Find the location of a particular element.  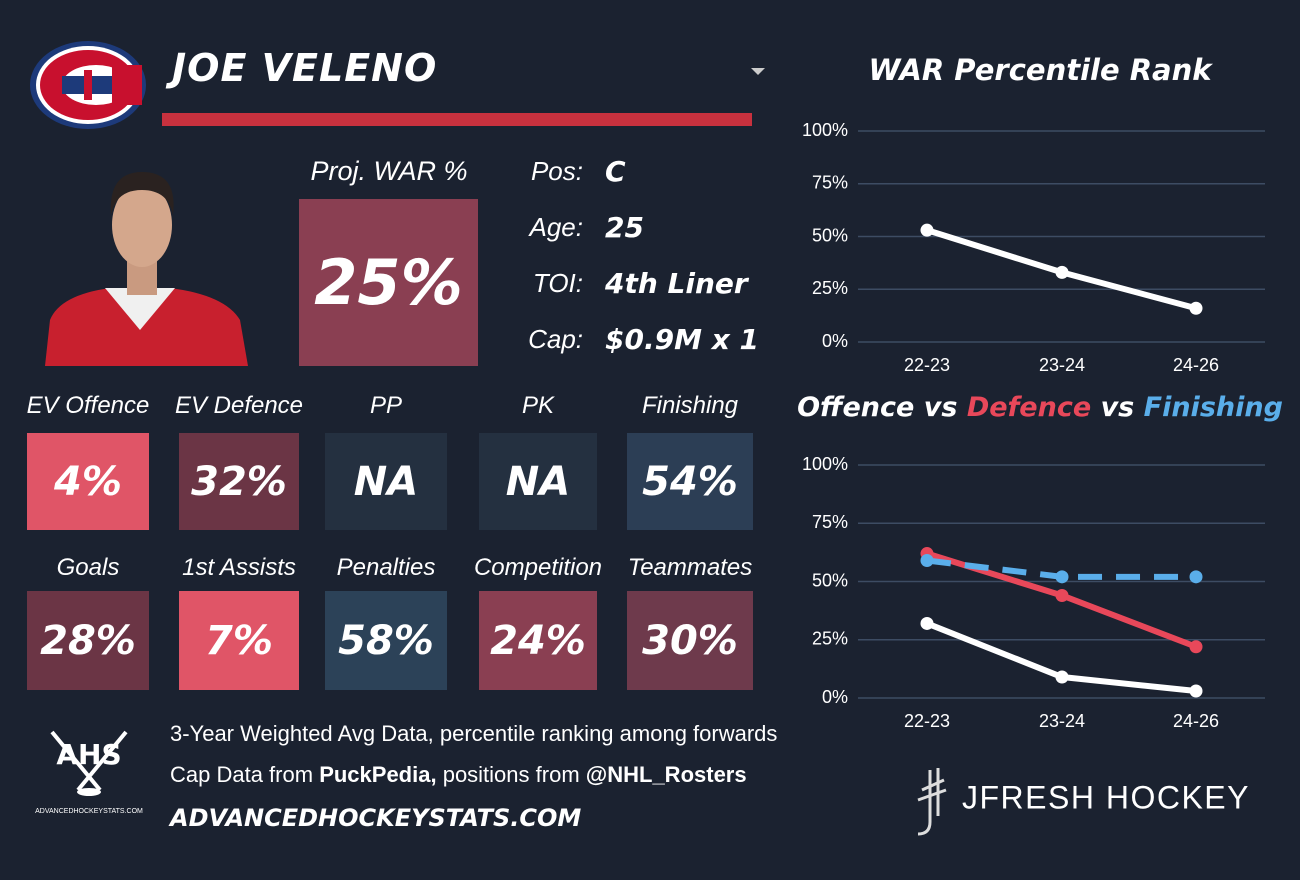

tile: 24% is located at coordinates (538, 640).